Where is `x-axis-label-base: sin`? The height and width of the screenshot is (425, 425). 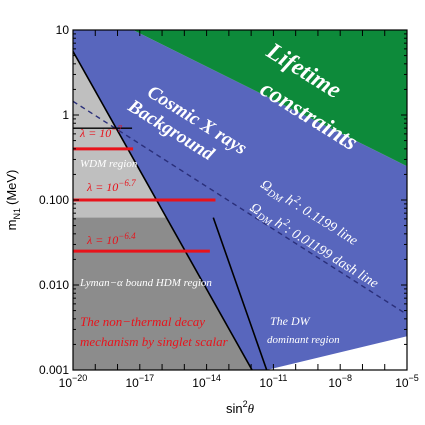 x-axis-label-base: sin is located at coordinates (234, 408).